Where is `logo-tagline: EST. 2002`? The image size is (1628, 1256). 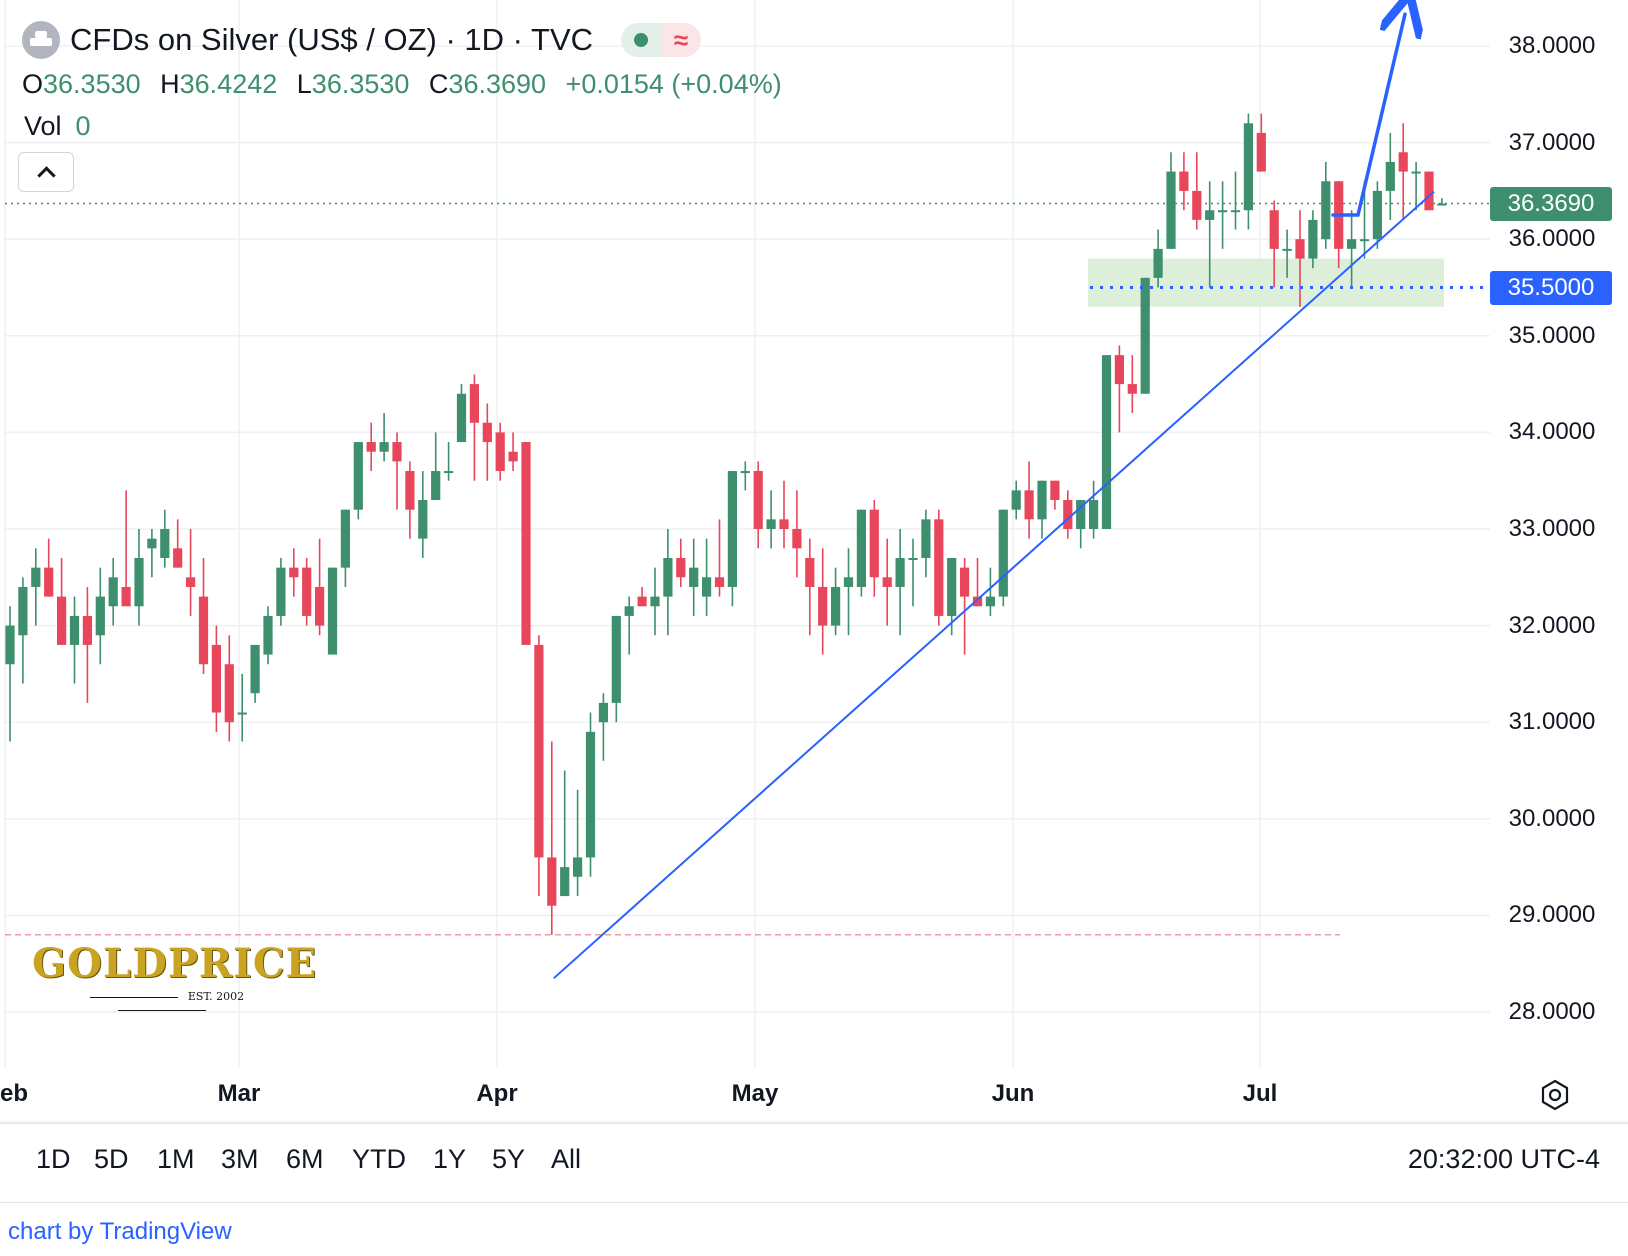
logo-tagline: EST. 2002 is located at coordinates (162, 1003).